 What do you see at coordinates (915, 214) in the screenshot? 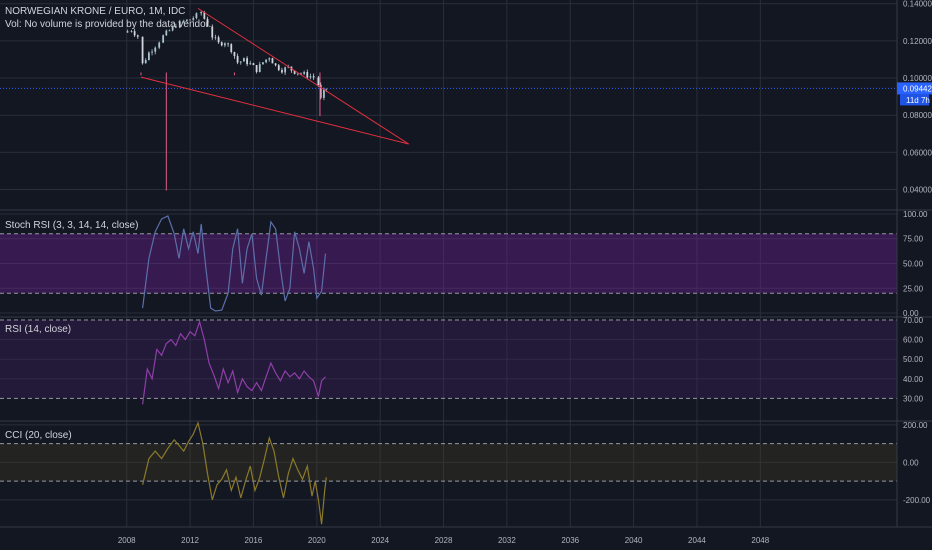
I see `stoch-tick-label: 100.00` at bounding box center [915, 214].